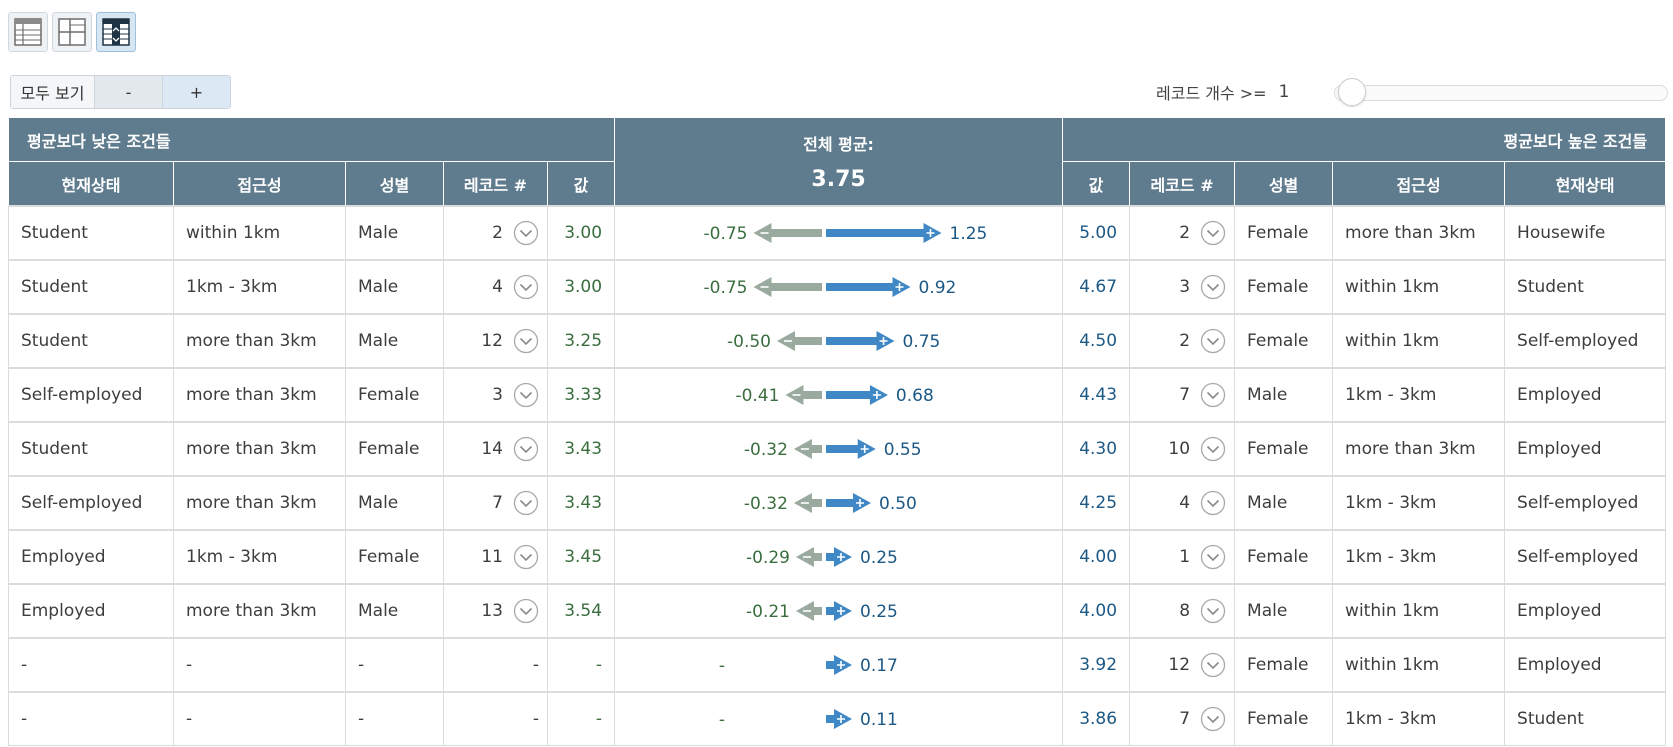  I want to click on low-col-access: 접근성, so click(259, 184).